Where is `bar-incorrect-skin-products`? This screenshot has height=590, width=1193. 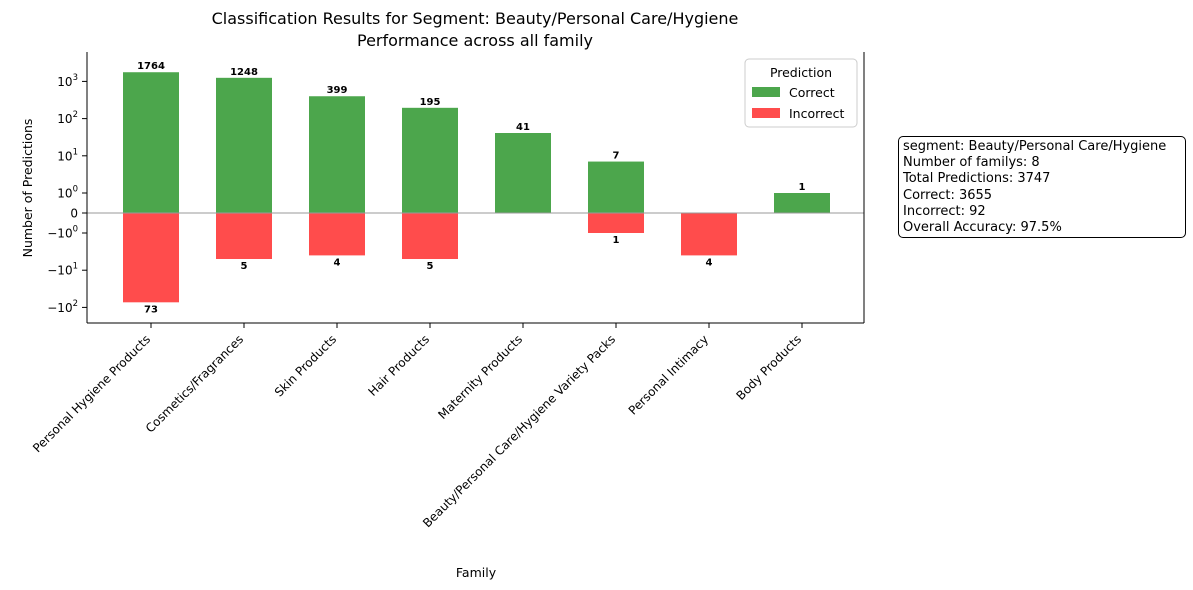
bar-incorrect-skin-products is located at coordinates (337, 234).